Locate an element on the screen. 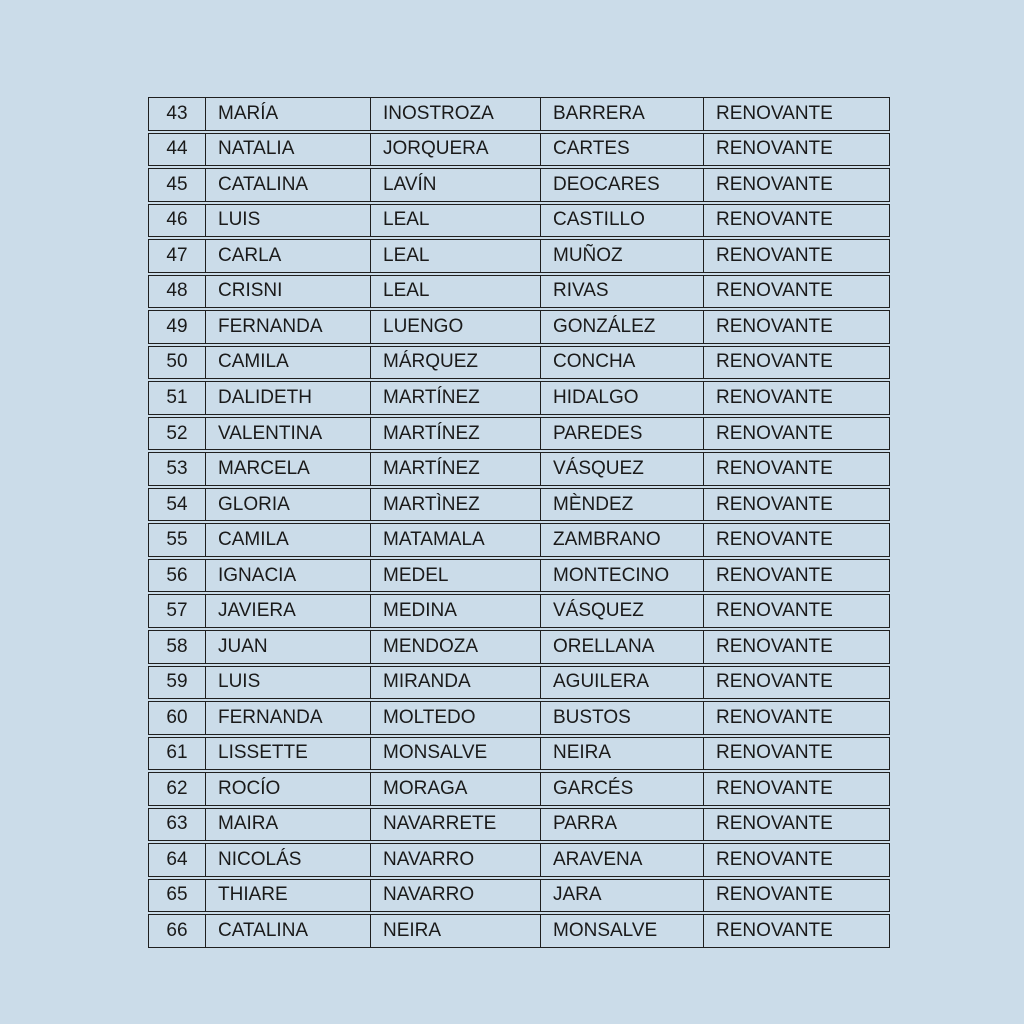  table-row: 44 NATALIA JORQUERA CARTES RENOVANTE is located at coordinates (519, 149).